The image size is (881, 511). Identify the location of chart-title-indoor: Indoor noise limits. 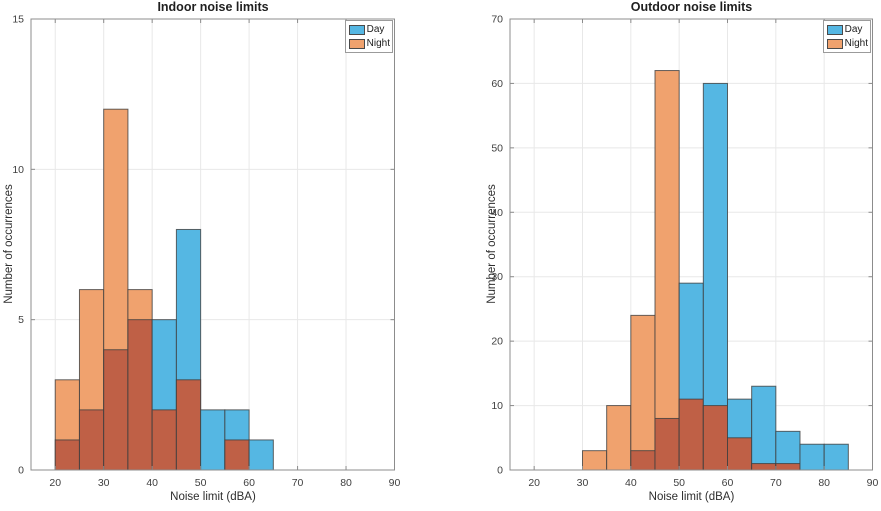
(213, 7).